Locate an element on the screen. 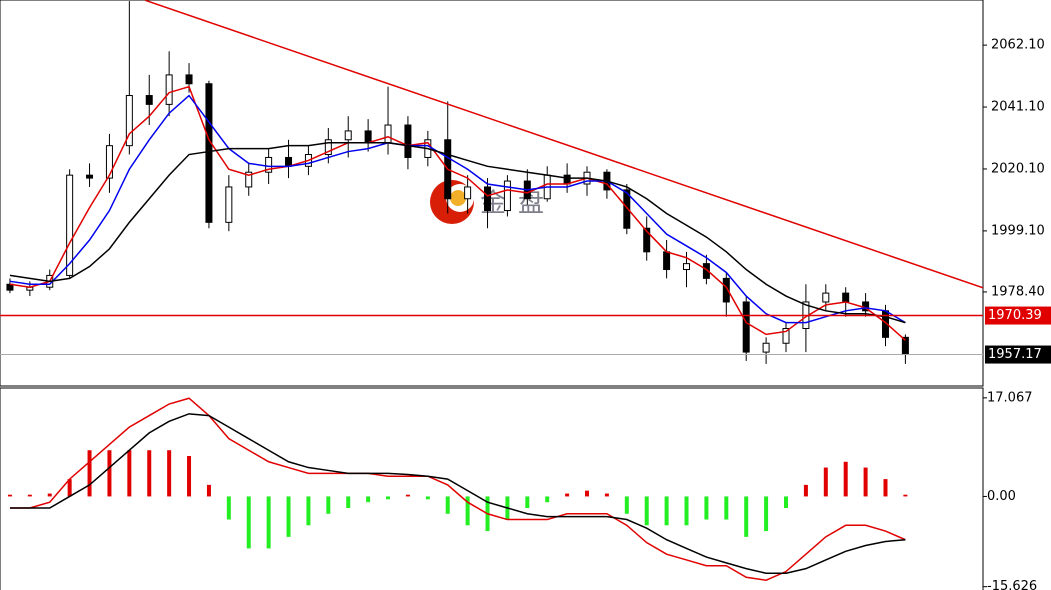  y-tick-label: 17.067 is located at coordinates (1010, 397).